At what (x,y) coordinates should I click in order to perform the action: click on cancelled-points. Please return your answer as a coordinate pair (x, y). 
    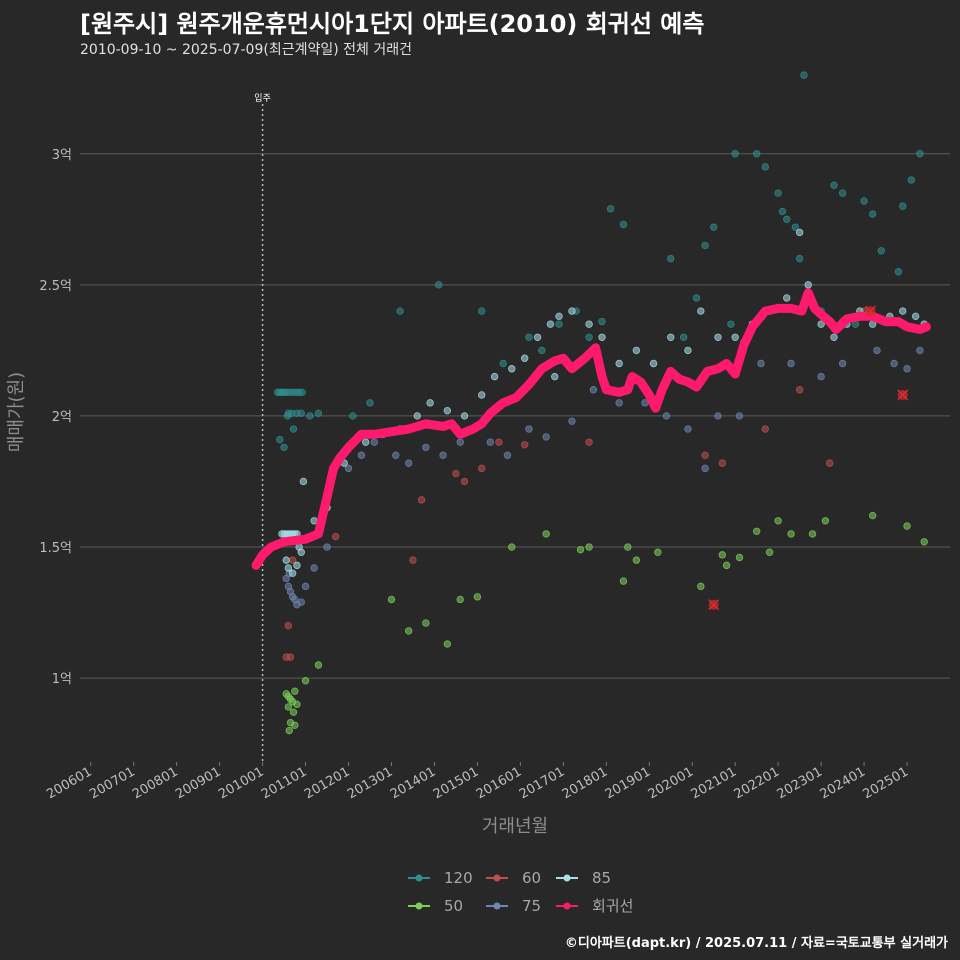
    Looking at the image, I should click on (808, 458).